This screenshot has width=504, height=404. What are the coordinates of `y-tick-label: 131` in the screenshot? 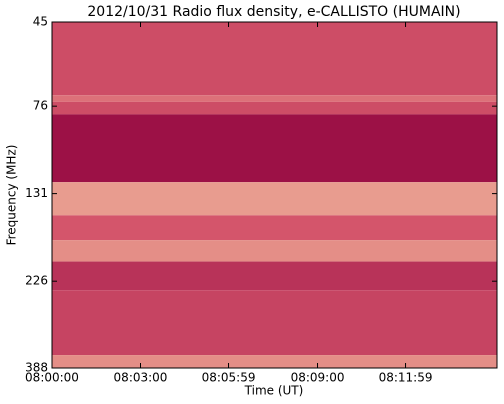 It's located at (36, 193).